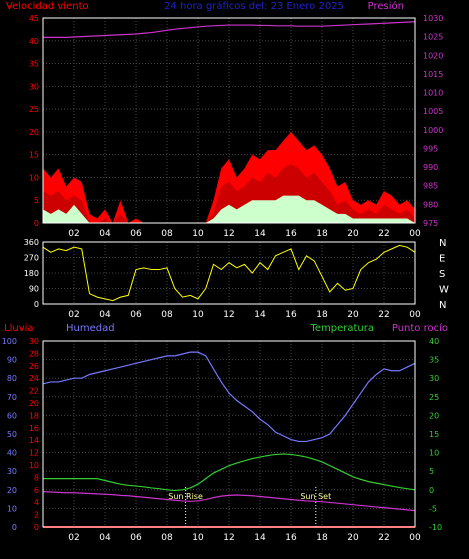 The image size is (469, 559). What do you see at coordinates (34, 465) in the screenshot?
I see `rain-ytick-label: 10` at bounding box center [34, 465].